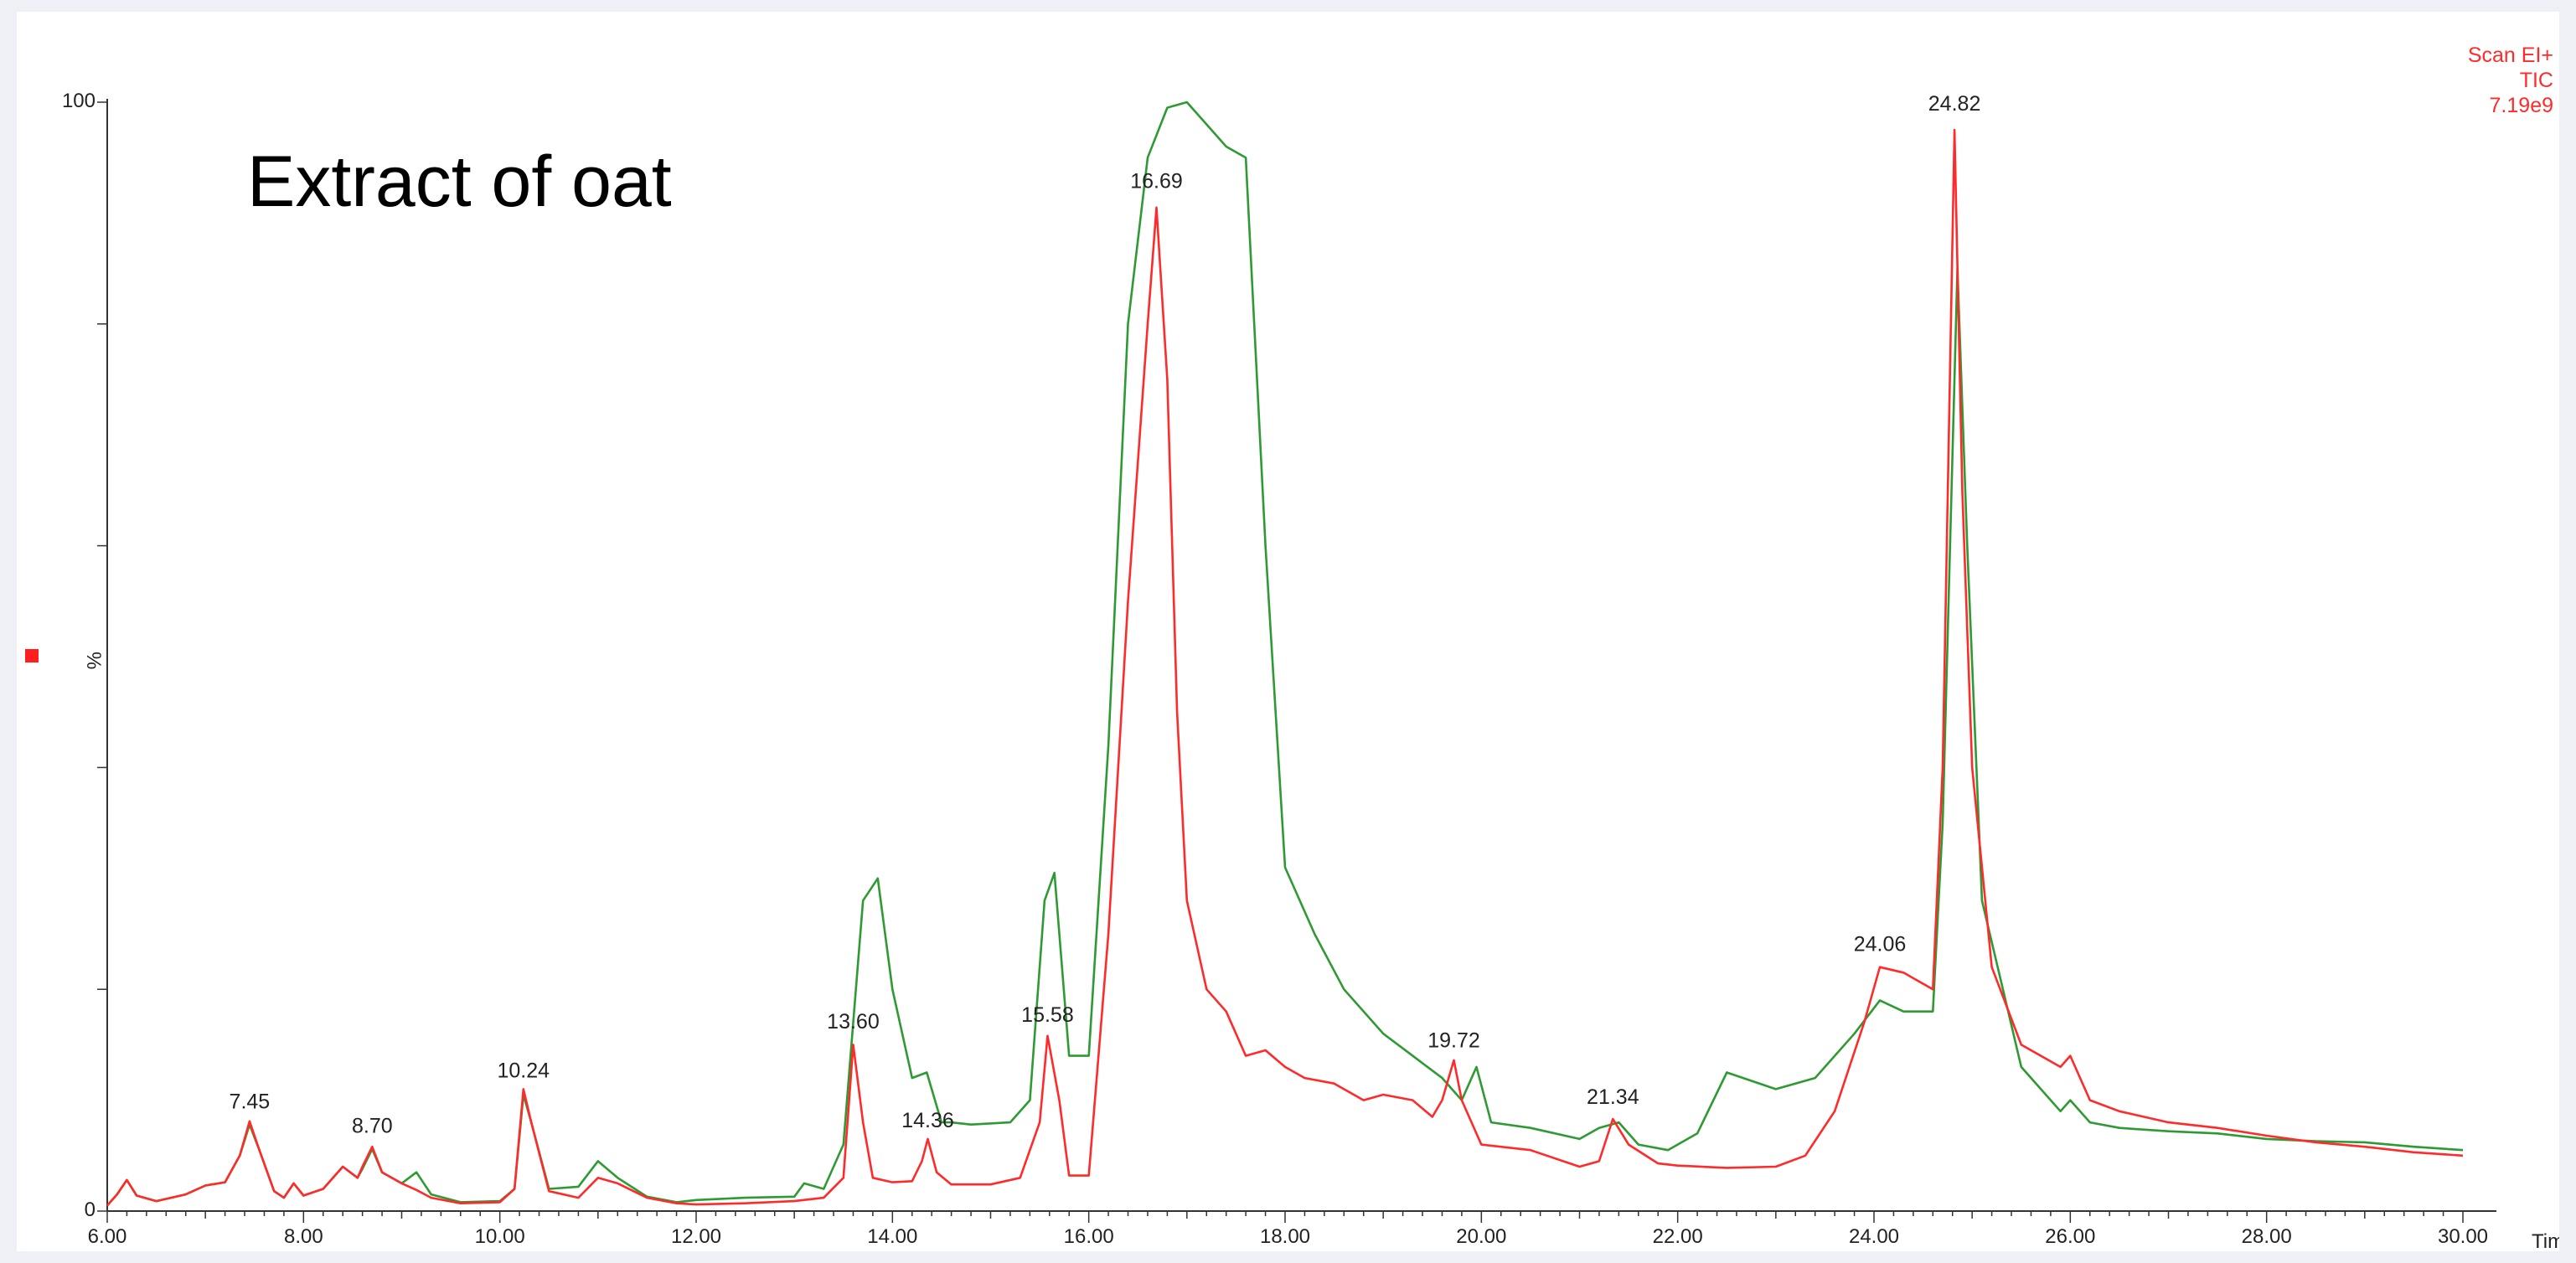  Describe the element at coordinates (2521, 106) in the screenshot. I see `intensity-label: 7.19e9` at that location.